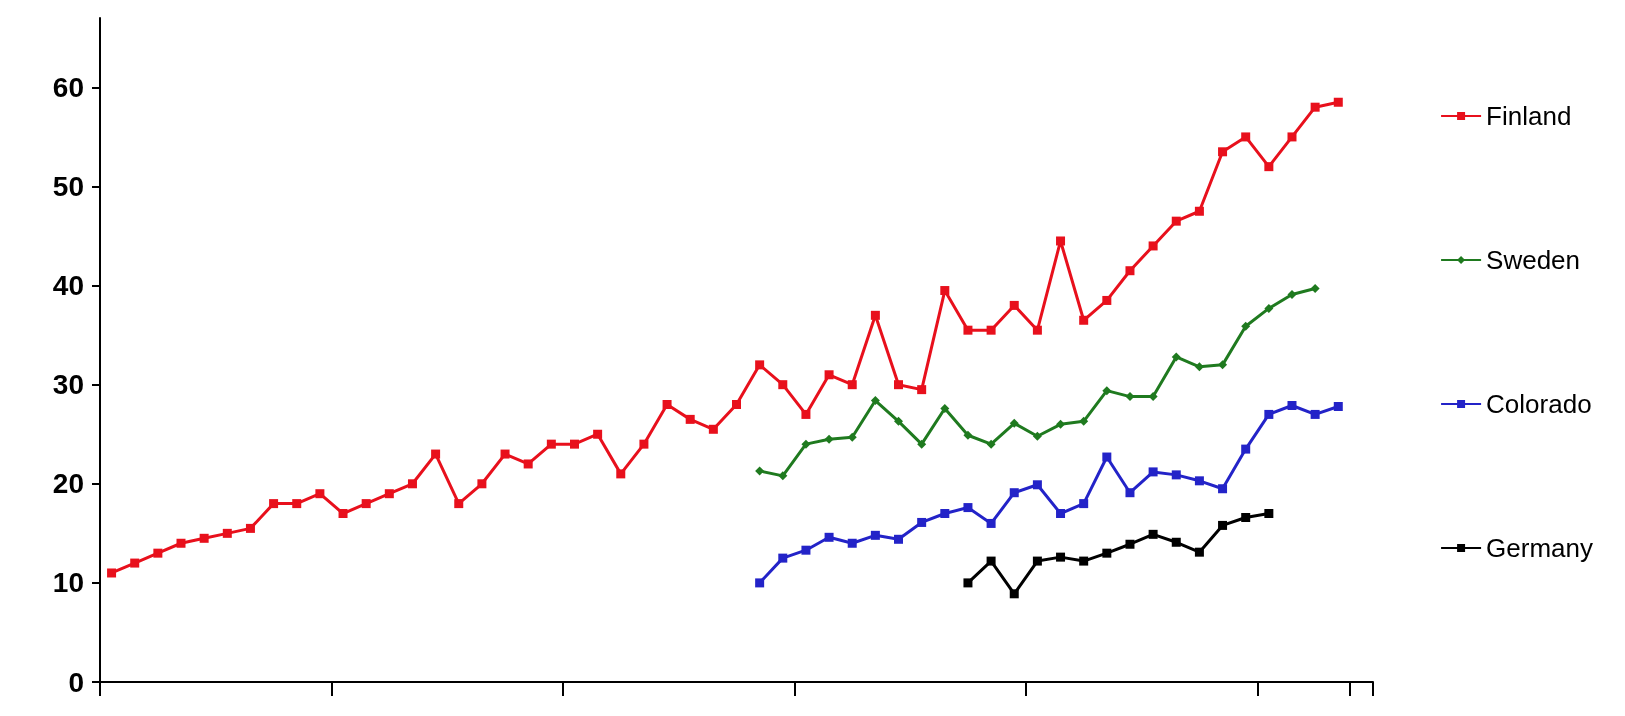  What do you see at coordinates (68, 583) in the screenshot?
I see `y-tick-label: 10` at bounding box center [68, 583].